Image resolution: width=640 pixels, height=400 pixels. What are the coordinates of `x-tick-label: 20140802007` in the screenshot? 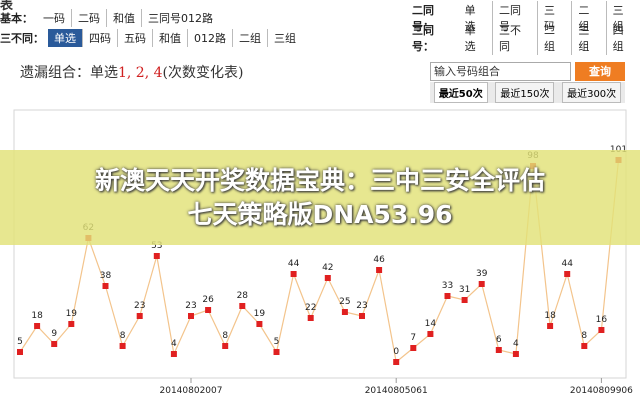 It's located at (191, 391).